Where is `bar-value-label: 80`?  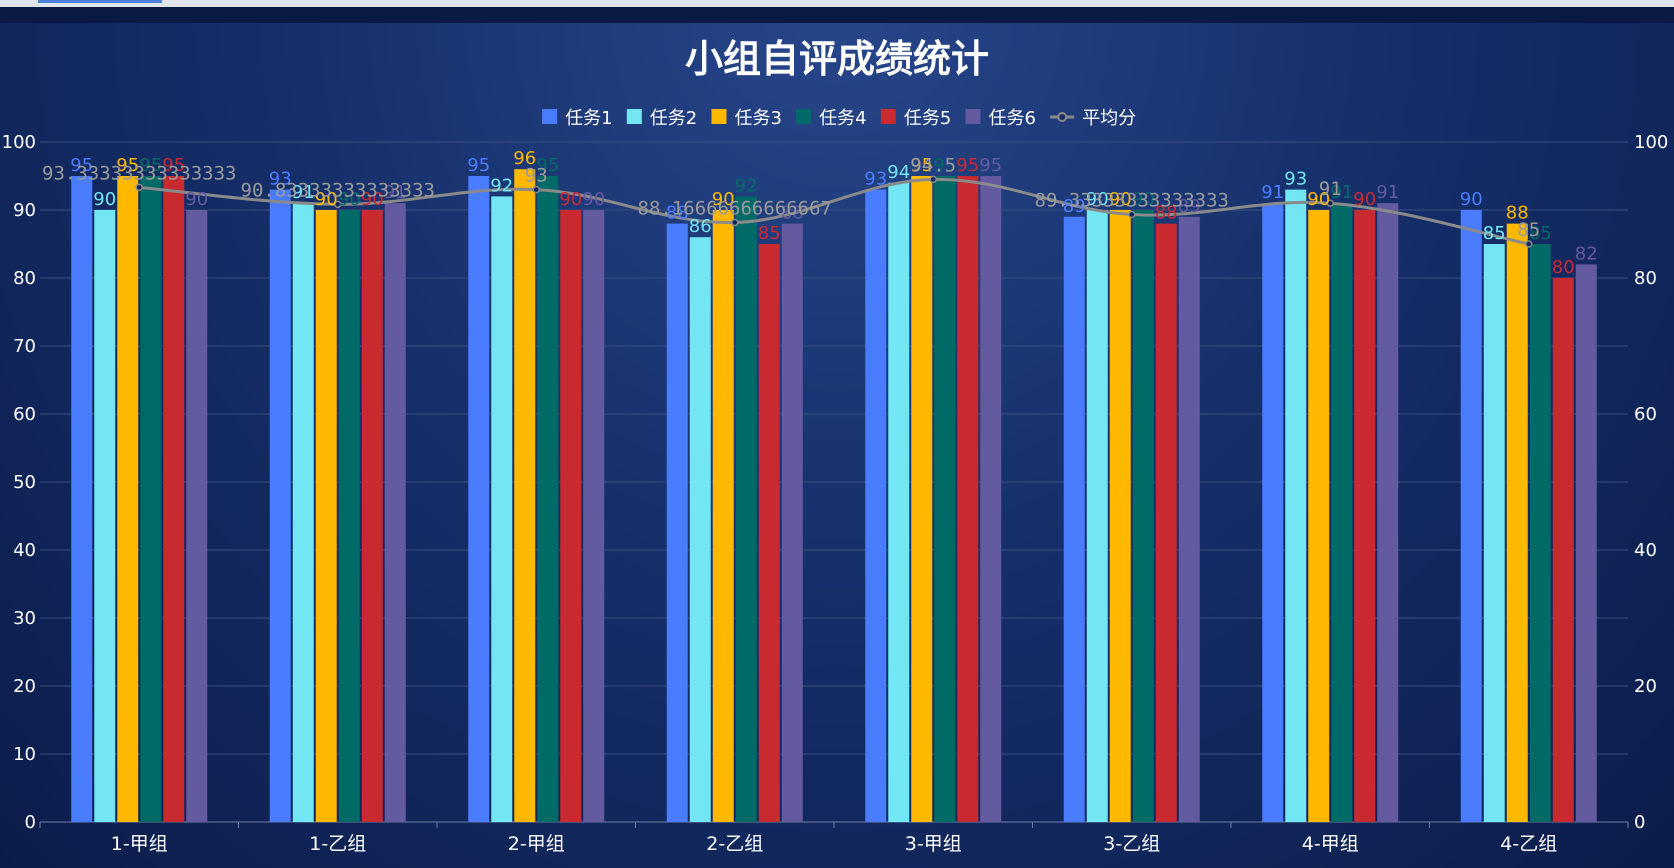 bar-value-label: 80 is located at coordinates (1563, 267).